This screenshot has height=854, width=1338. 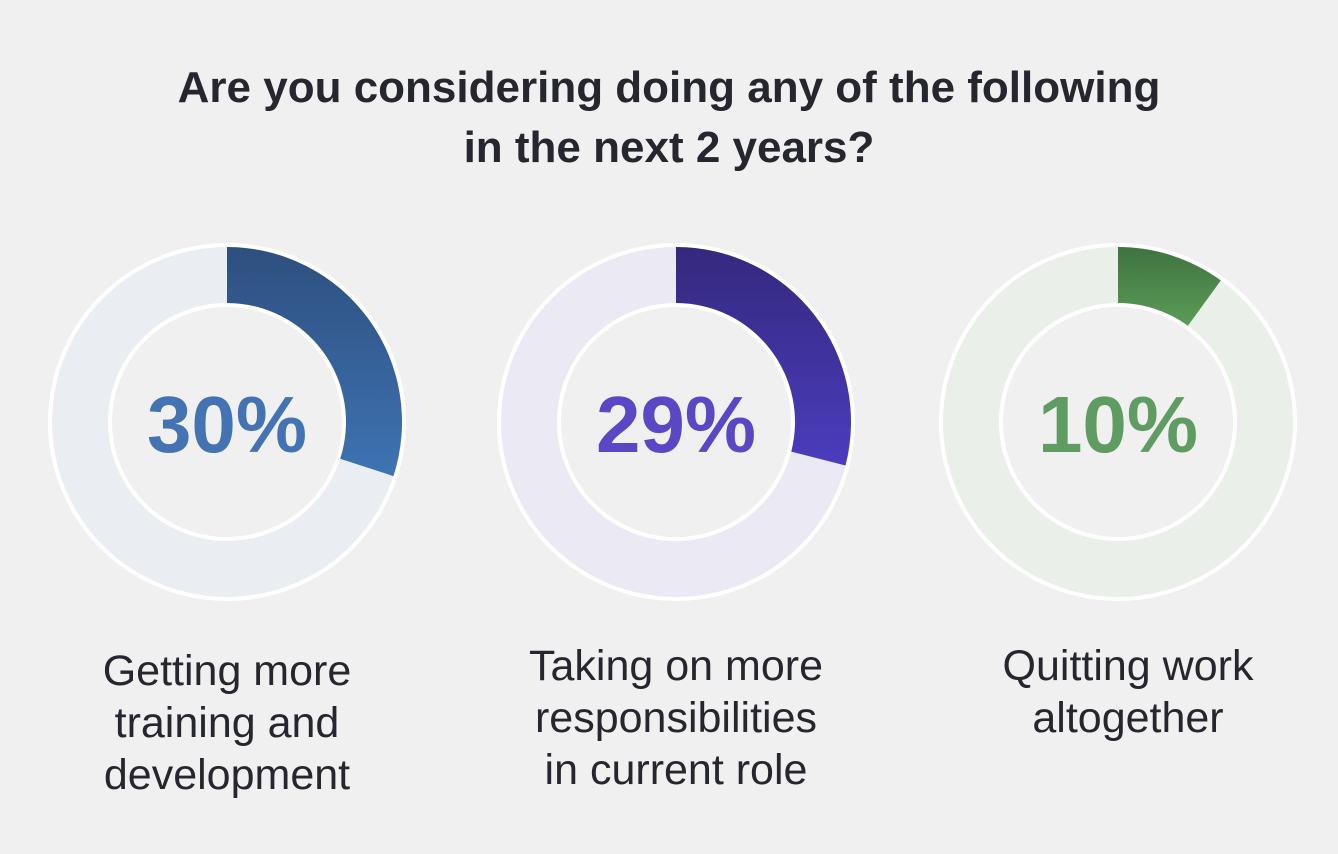 I want to click on donut-2: 10%, so click(x=1118, y=422).